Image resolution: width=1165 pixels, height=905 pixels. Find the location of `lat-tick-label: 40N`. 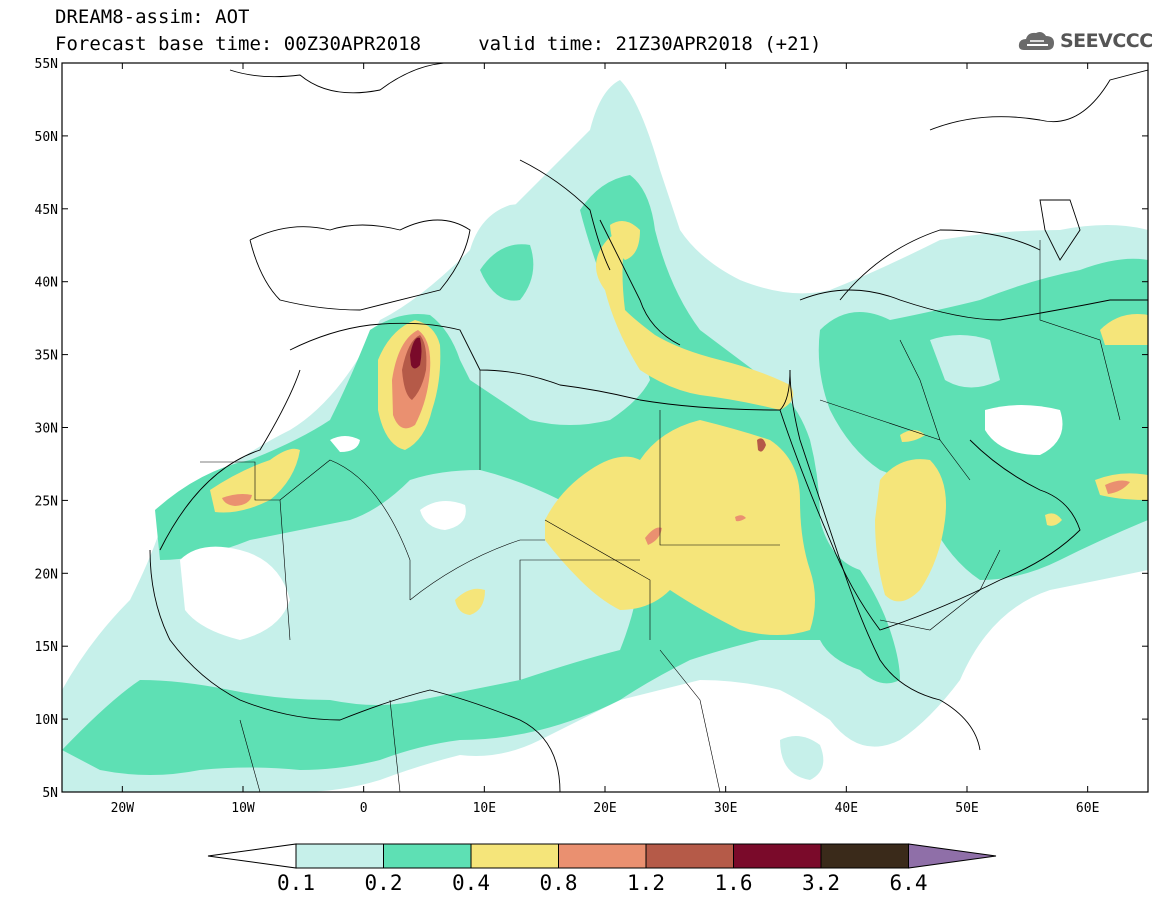

lat-tick-label: 40N is located at coordinates (46, 283).